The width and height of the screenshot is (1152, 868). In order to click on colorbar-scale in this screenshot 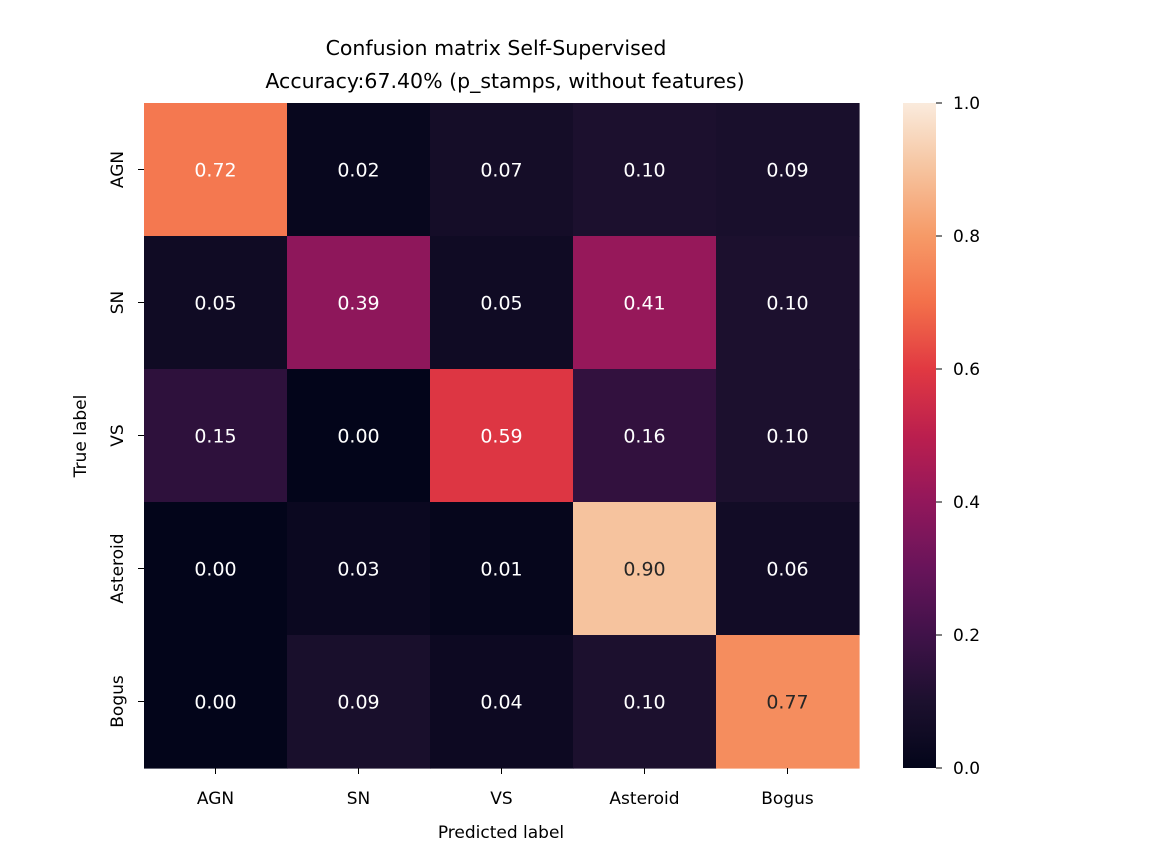, I will do `click(919, 435)`.